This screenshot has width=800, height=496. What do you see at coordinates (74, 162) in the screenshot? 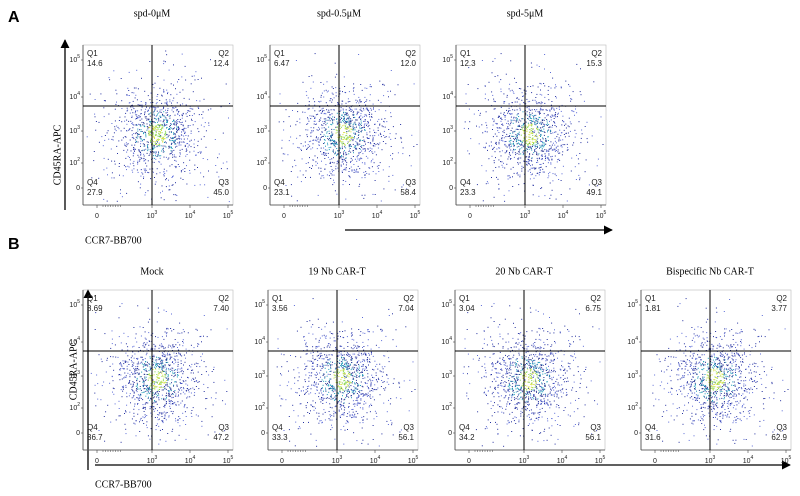
I see `tick-label: 102` at bounding box center [74, 162].